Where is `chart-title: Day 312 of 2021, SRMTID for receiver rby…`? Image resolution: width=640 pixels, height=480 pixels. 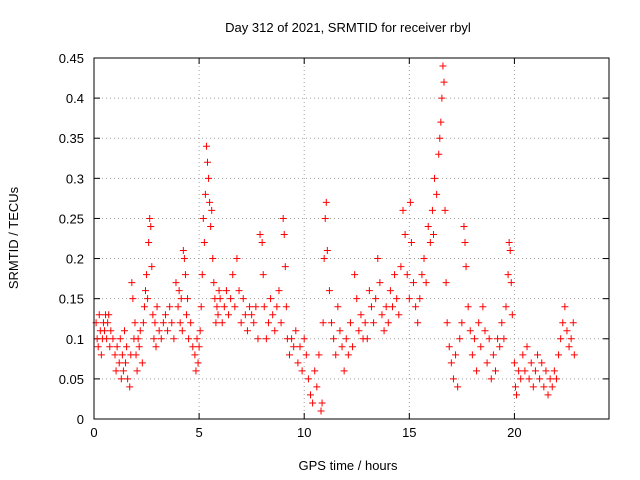
chart-title: Day 312 of 2021, SRMTID for receiver rby… is located at coordinates (348, 27).